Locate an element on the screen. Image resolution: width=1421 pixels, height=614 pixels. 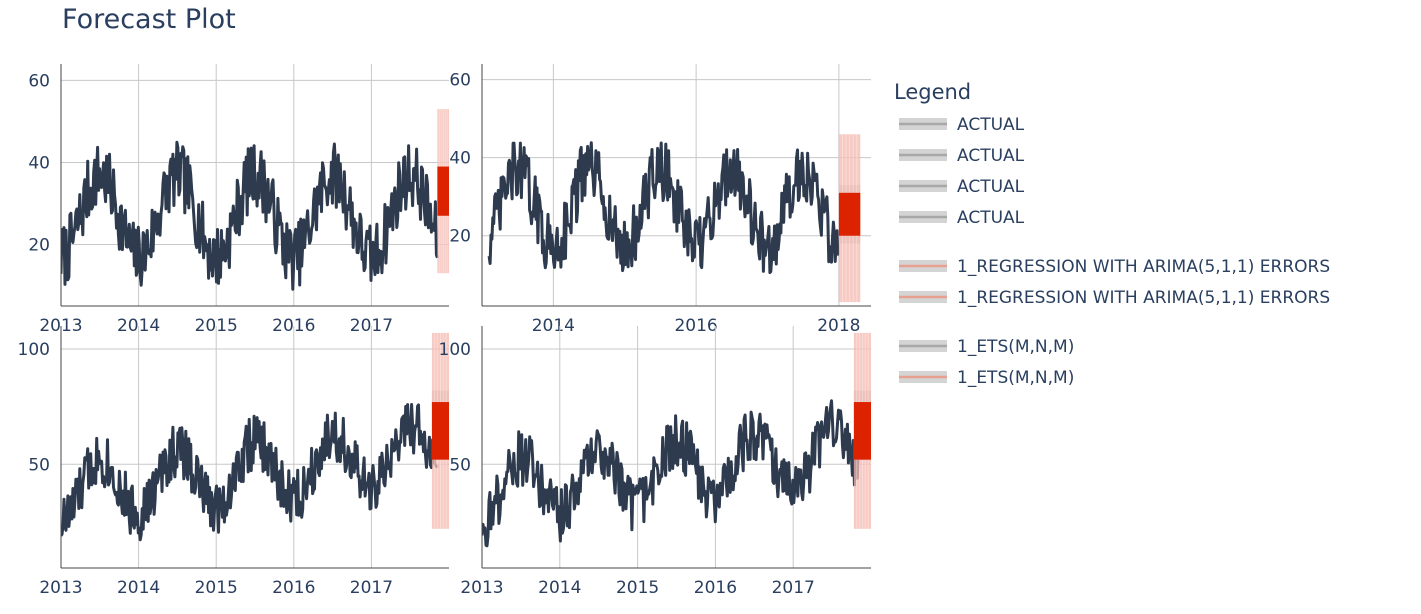
chart-title: Forecast Plot is located at coordinates (149, 19).